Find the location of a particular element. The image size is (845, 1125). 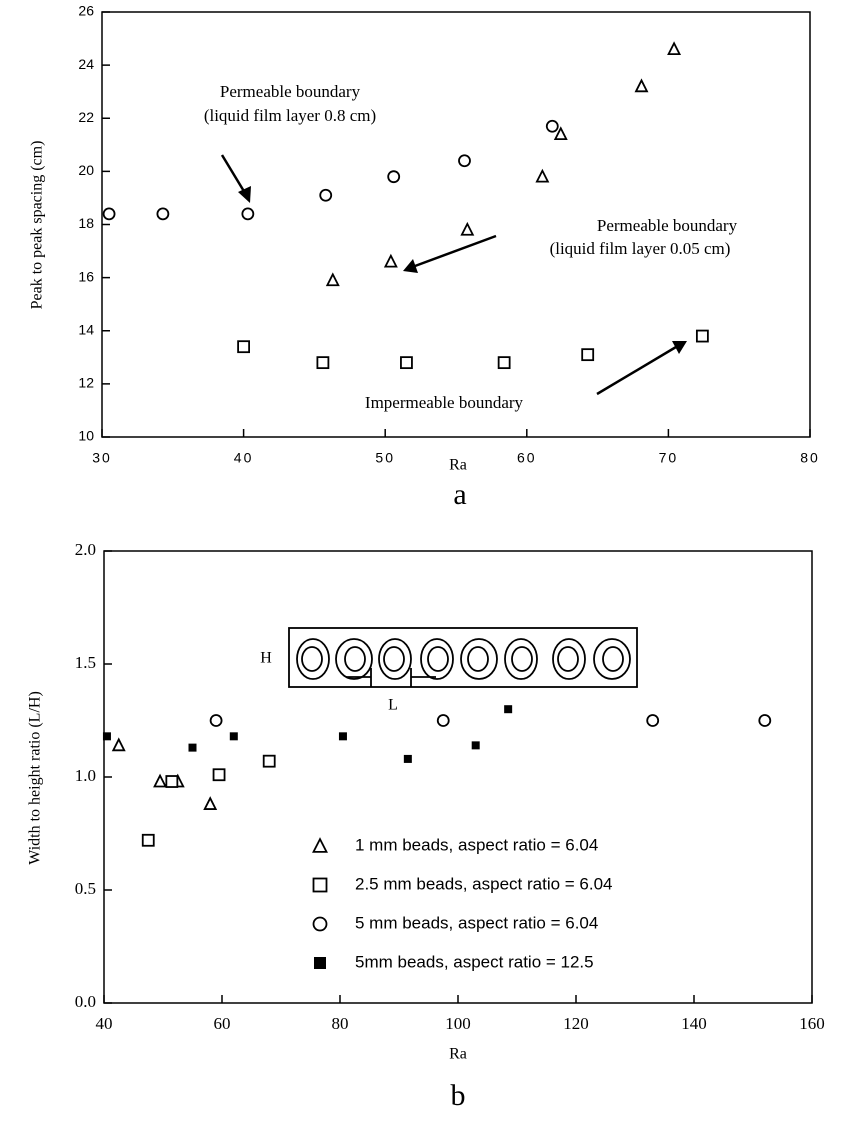

legend-label: 5mm beads, aspect ratio = 12.5 is located at coordinates (474, 961).